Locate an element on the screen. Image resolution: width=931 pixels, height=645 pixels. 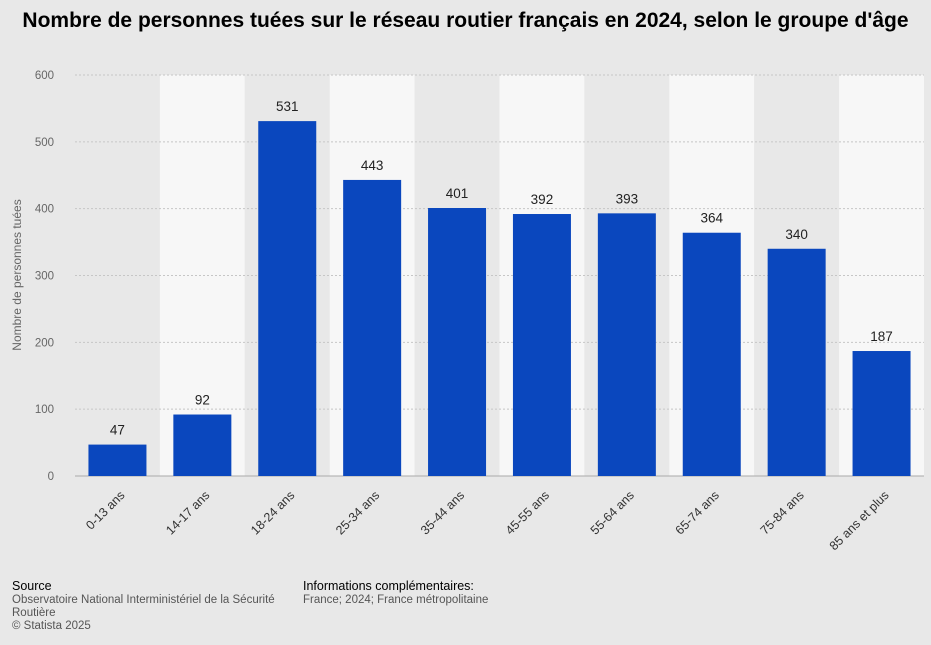
x-tick-label: 85 ans et plus is located at coordinates (859, 520).